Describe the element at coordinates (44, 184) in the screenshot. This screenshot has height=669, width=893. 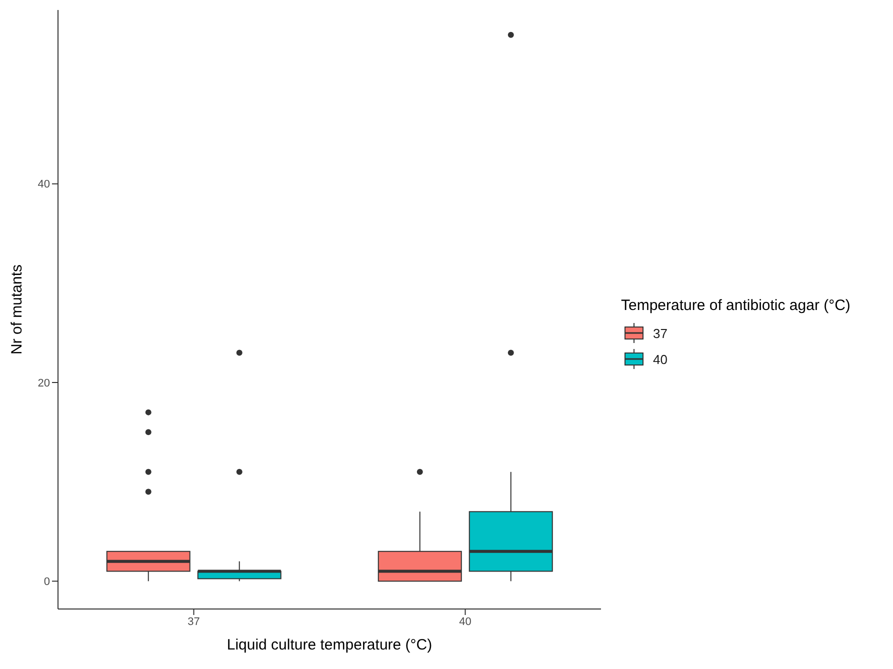
I see `y-tick-label: 40` at that location.